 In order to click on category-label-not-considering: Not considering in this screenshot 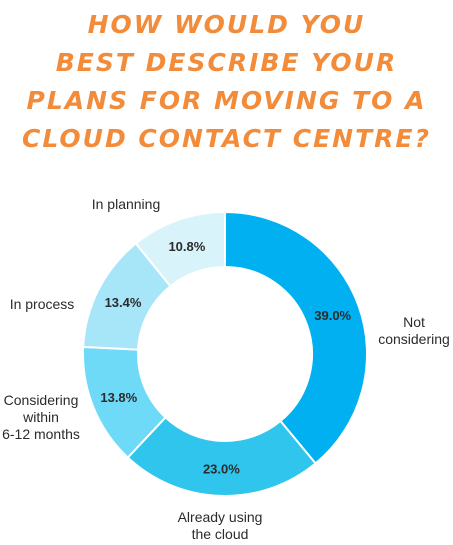, I will do `click(414, 330)`.